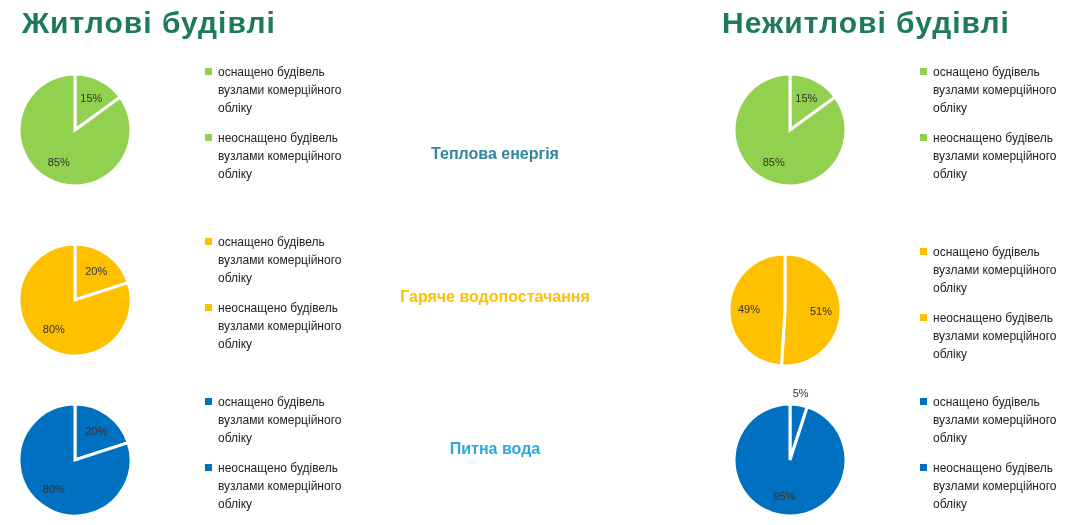 This screenshot has height=525, width=1074. What do you see at coordinates (149, 23) in the screenshot?
I see `chart-title: Житлові будівлі` at bounding box center [149, 23].